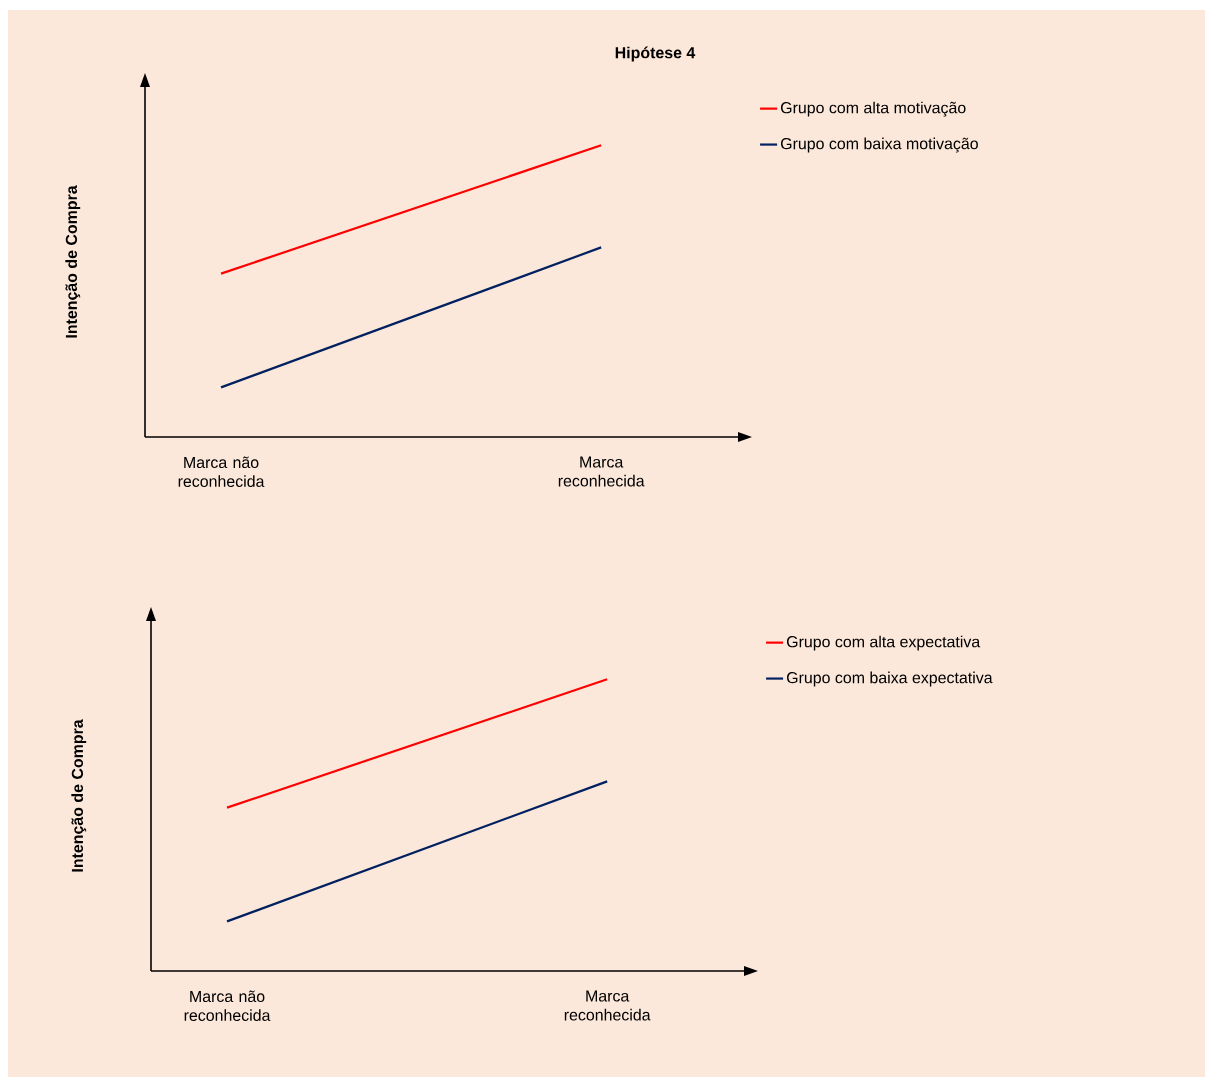 This screenshot has height=1077, width=1205. What do you see at coordinates (879, 145) in the screenshot?
I see `legend-label: Grupo com baixa motivação` at bounding box center [879, 145].